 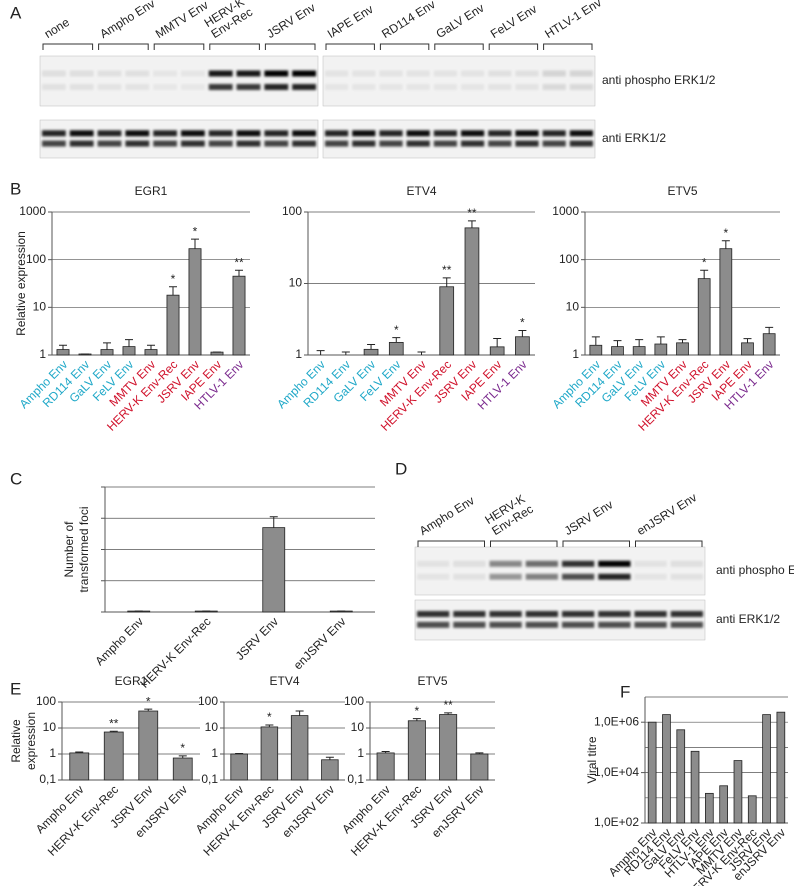 What do you see at coordinates (16, 12) in the screenshot?
I see `panel-label: A` at bounding box center [16, 12].